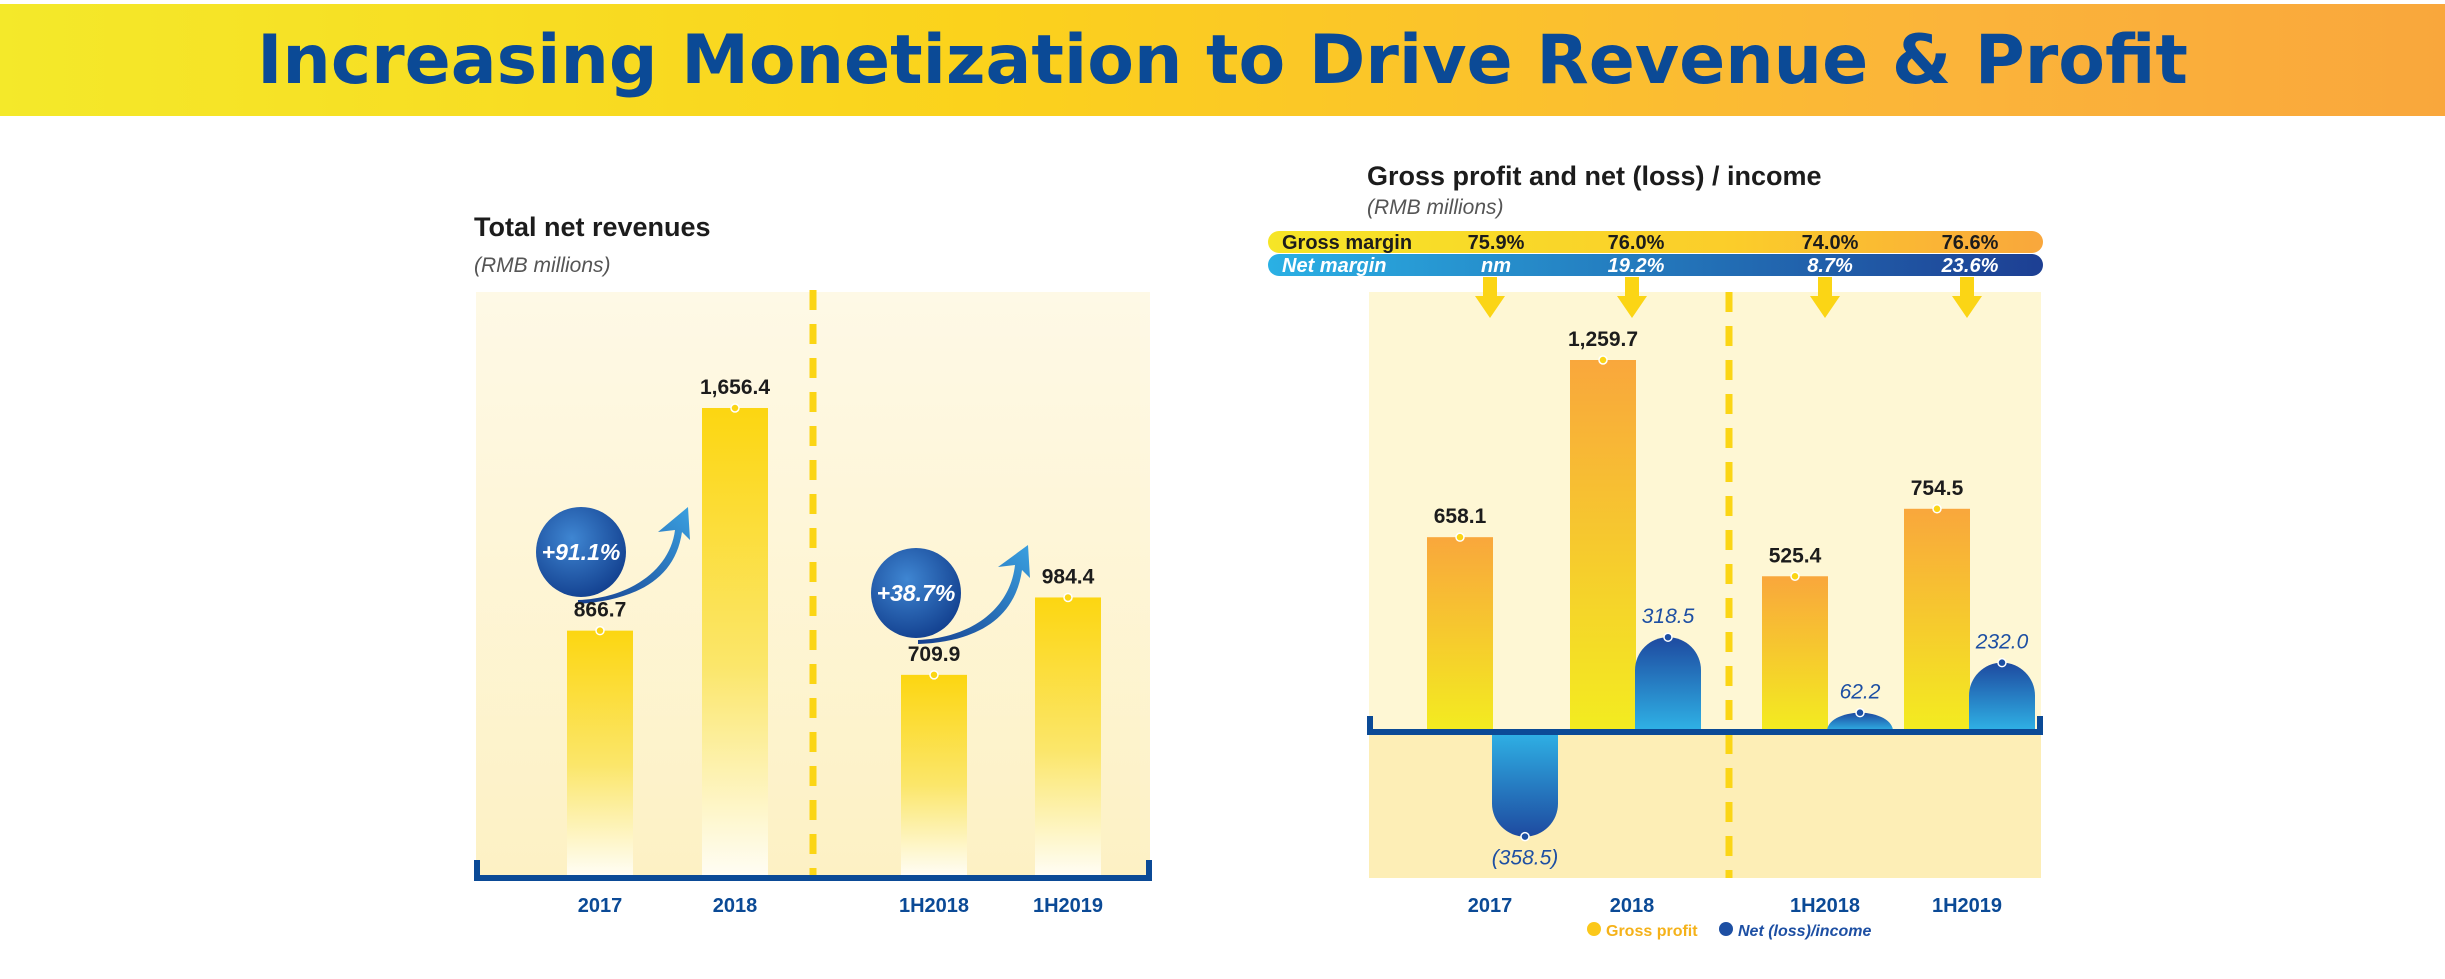 The image size is (2445, 979). Describe the element at coordinates (2002, 662) in the screenshot. I see `net-point-1h2019` at that location.